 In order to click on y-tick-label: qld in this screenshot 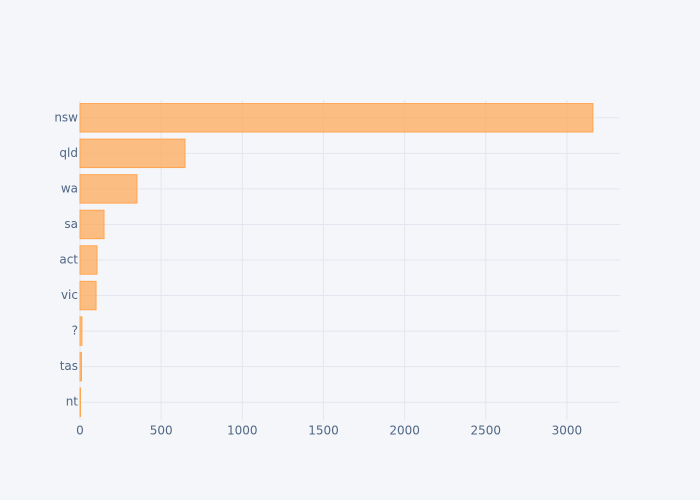, I will do `click(68, 153)`.